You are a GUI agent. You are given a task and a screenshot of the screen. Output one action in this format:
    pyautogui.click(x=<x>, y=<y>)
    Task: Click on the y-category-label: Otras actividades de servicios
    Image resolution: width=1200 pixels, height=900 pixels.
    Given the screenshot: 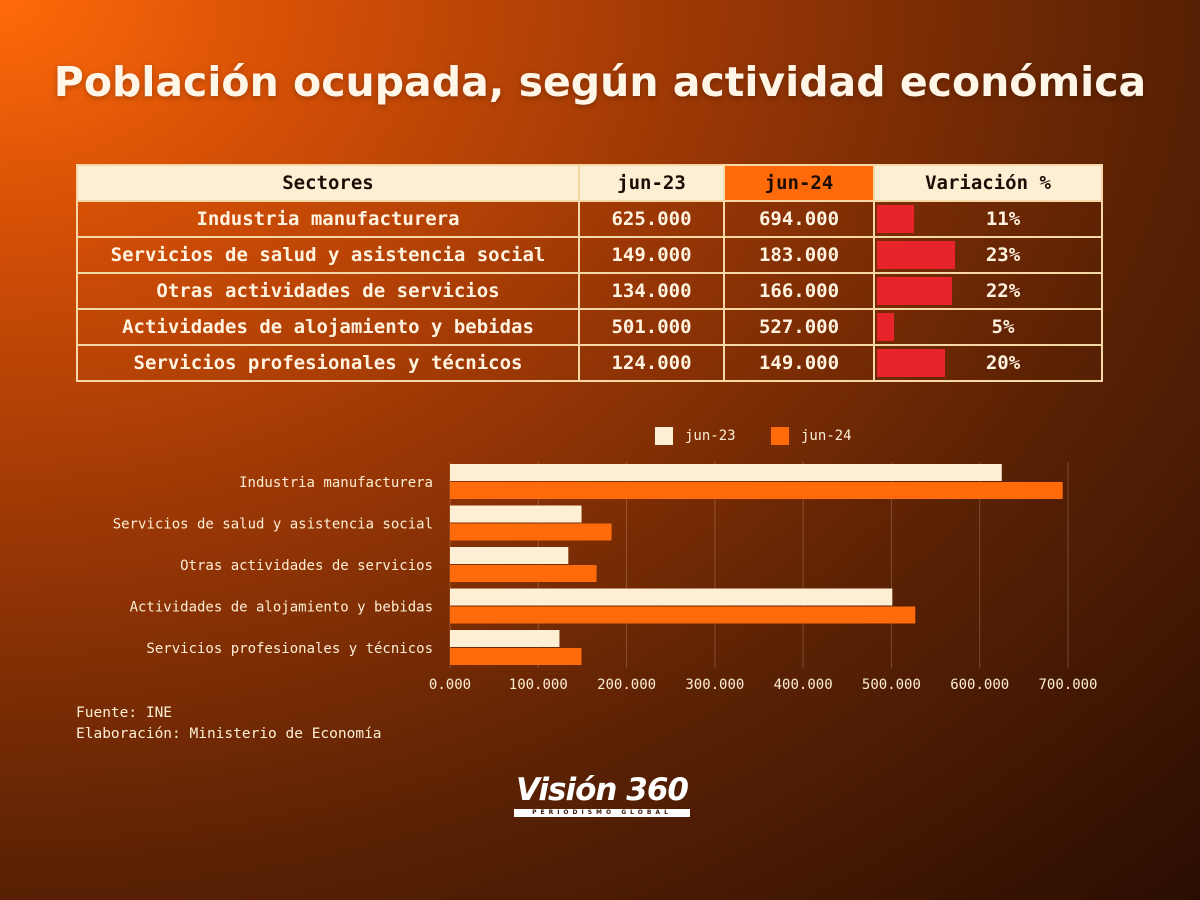 What is the action you would take?
    pyautogui.click(x=306, y=566)
    